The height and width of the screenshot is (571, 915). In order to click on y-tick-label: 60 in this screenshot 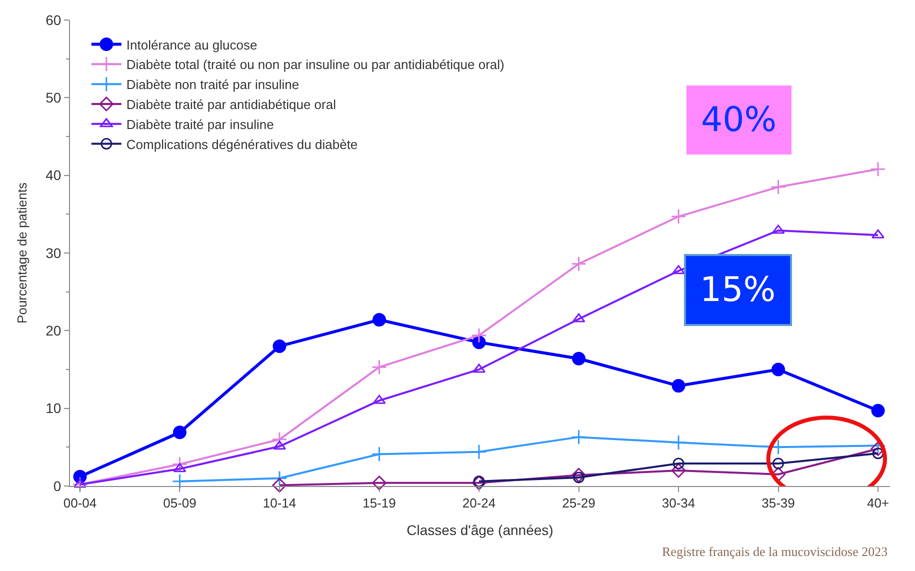, I will do `click(54, 20)`.